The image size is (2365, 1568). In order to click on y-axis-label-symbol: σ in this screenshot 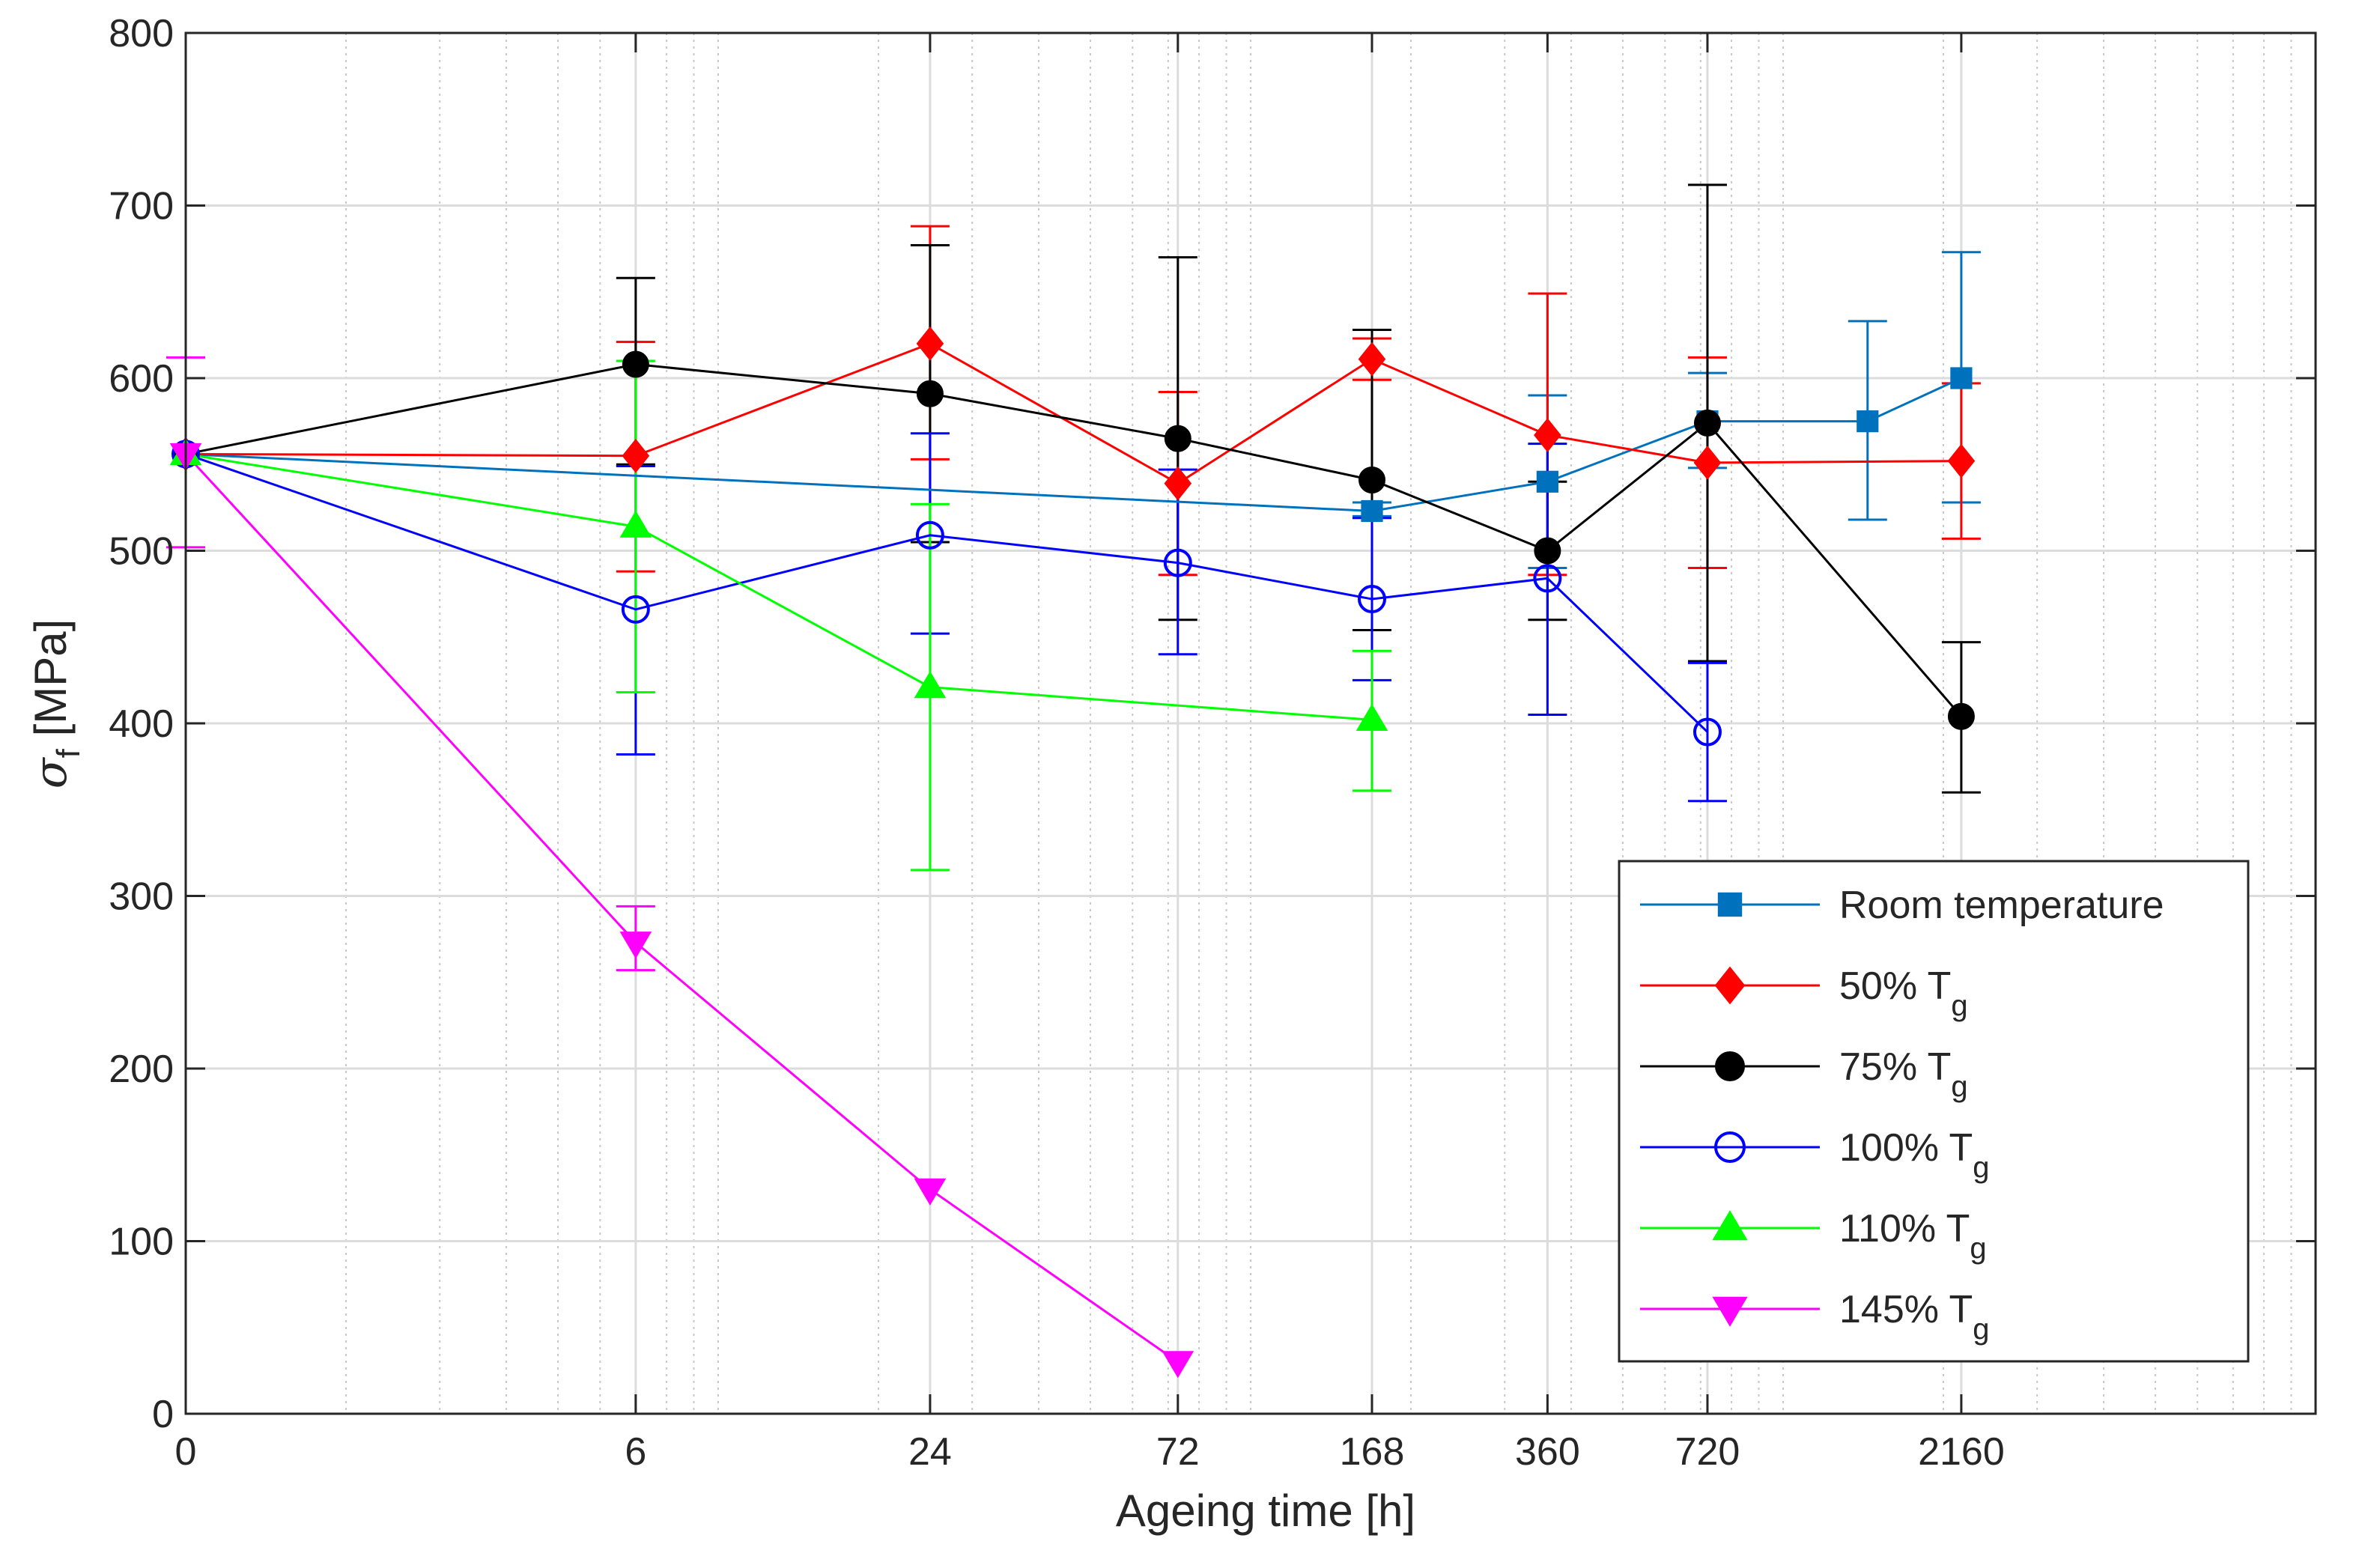, I will do `click(51, 772)`.